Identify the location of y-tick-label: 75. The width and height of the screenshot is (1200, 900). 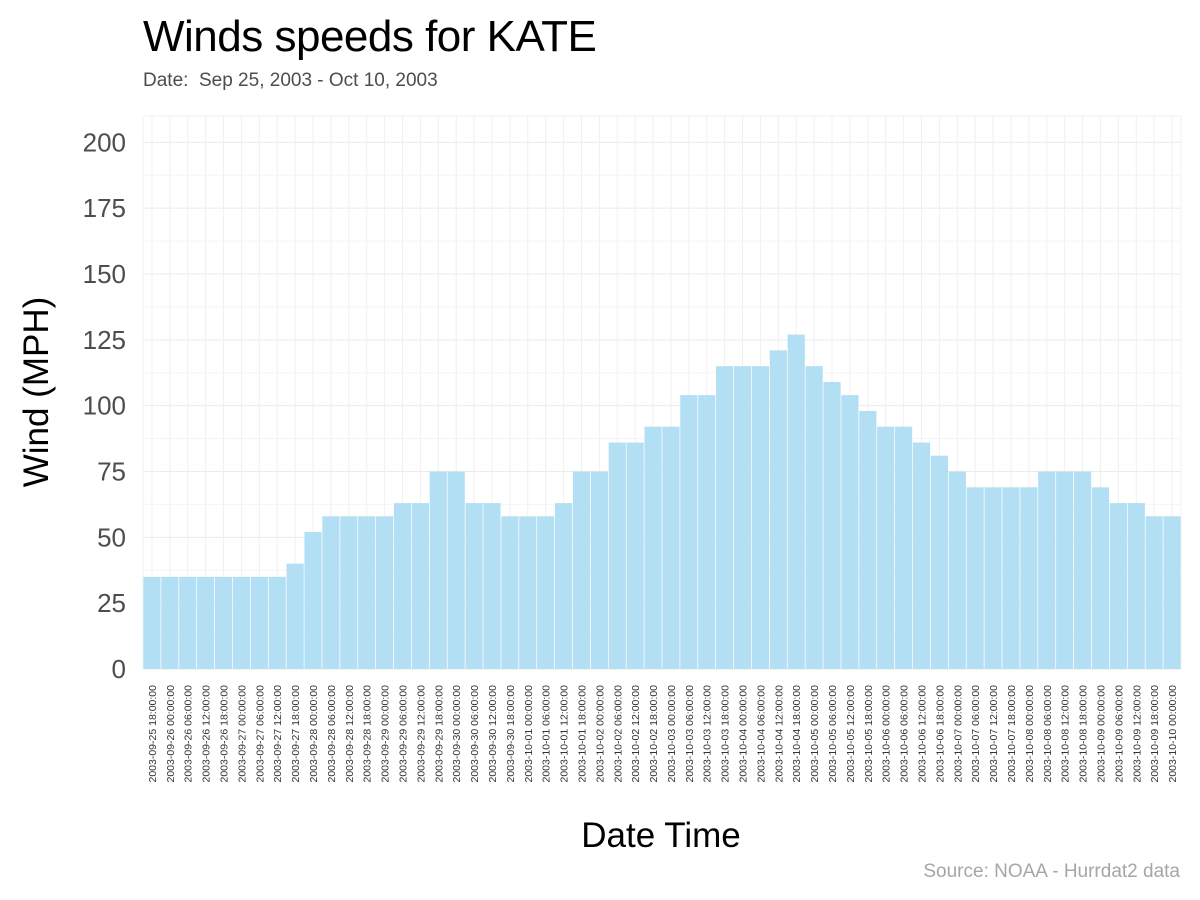
(111, 472).